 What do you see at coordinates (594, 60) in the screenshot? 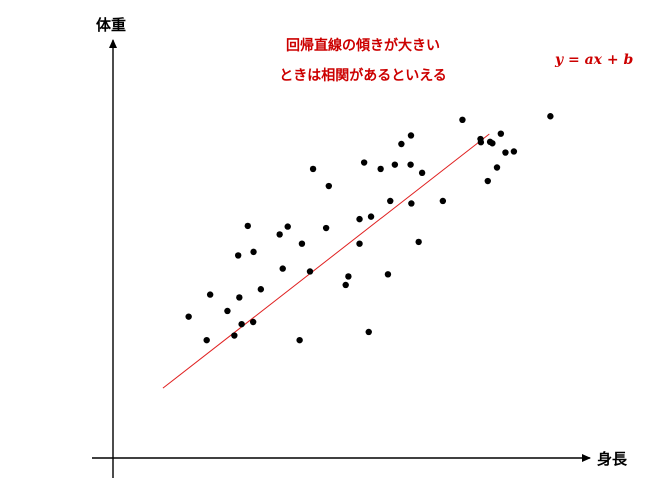
I see `regression-equation-label: y = ax + b` at bounding box center [594, 60].